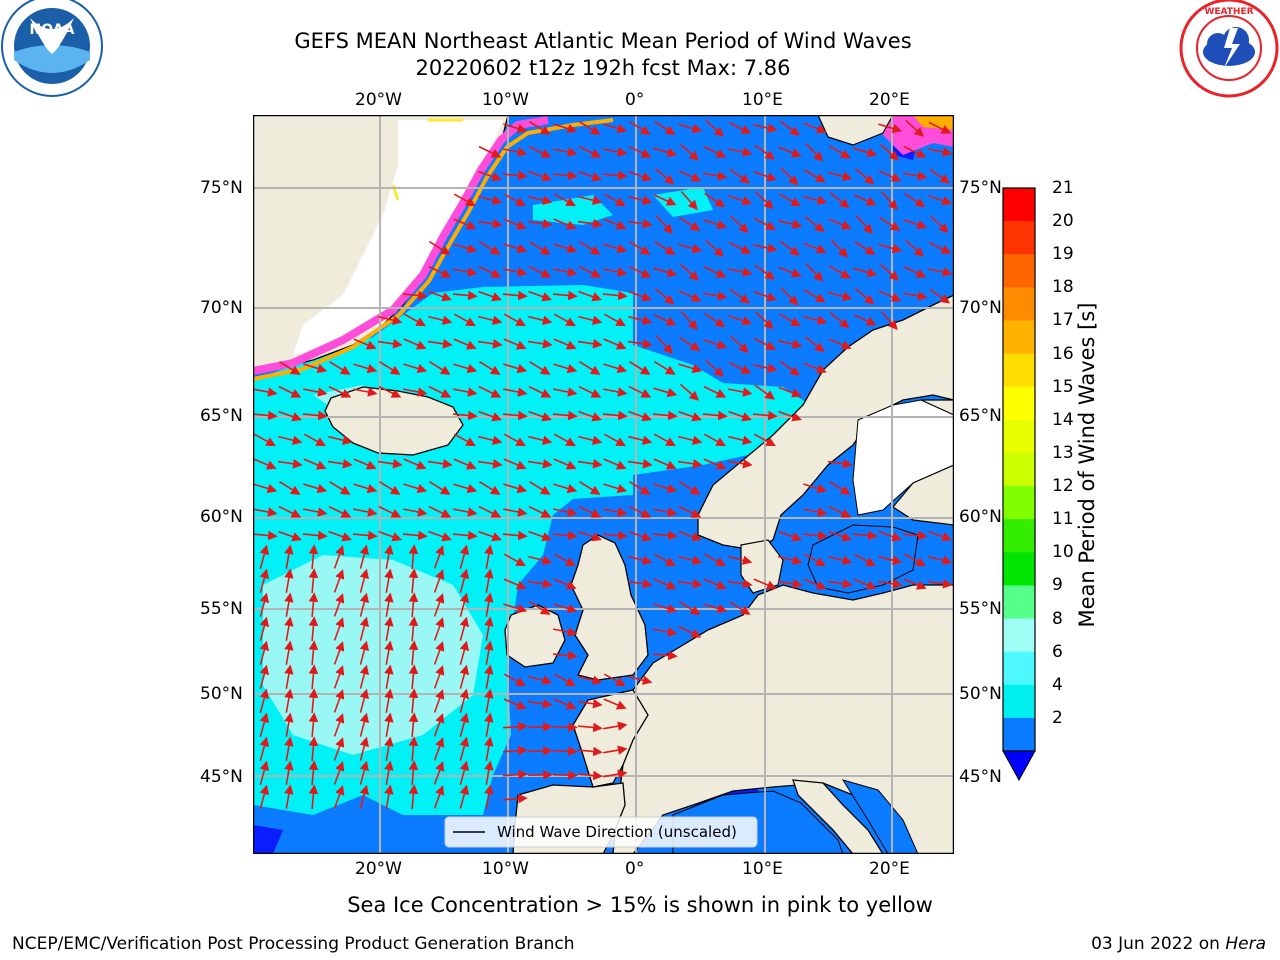 The height and width of the screenshot is (960, 1280). What do you see at coordinates (52, 30) in the screenshot?
I see `svg-text: NOAA` at bounding box center [52, 30].